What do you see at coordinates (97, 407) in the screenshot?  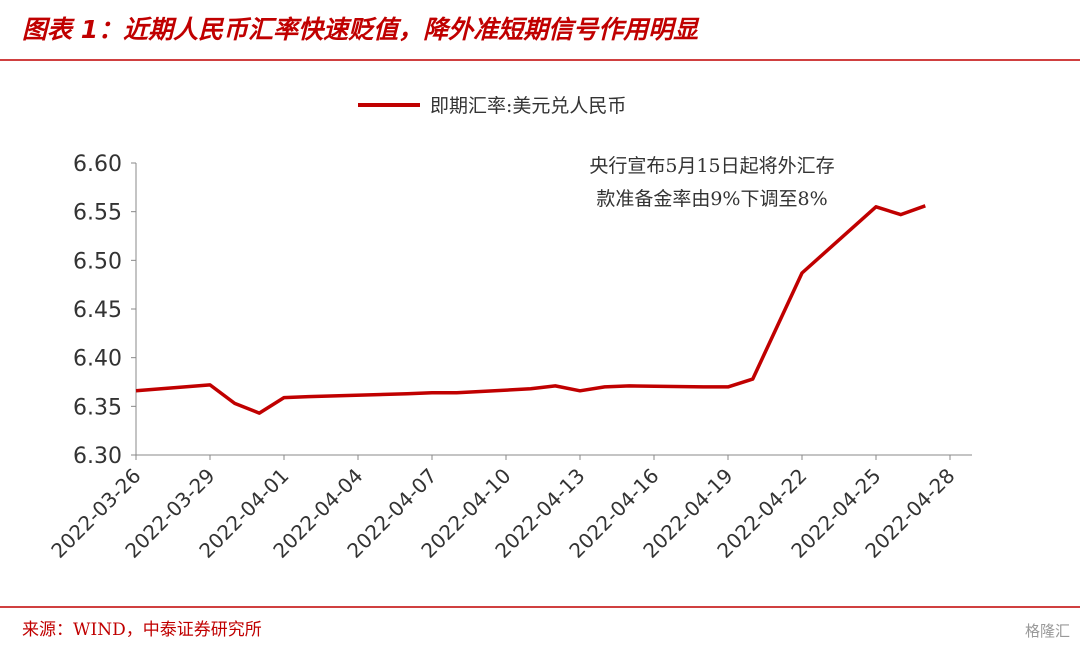 I see `y-tick-label: 6.35` at bounding box center [97, 407].